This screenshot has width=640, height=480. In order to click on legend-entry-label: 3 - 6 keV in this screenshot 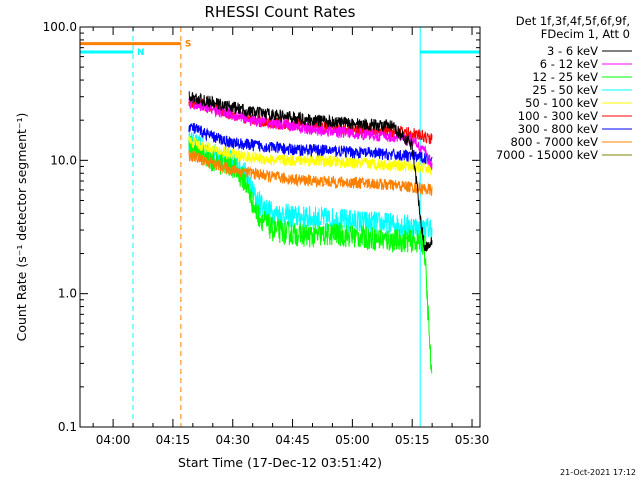, I will do `click(572, 51)`.